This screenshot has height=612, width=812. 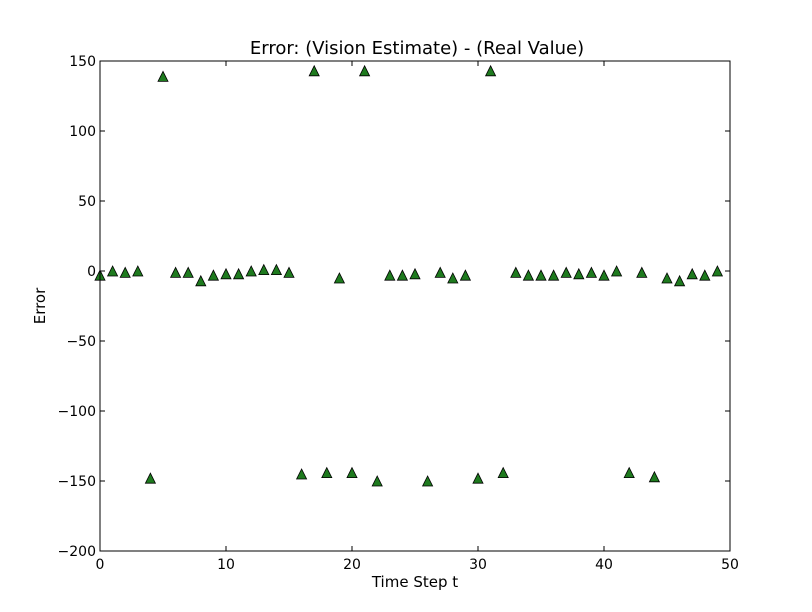 What do you see at coordinates (414, 582) in the screenshot?
I see `x-axis-label: Time Step t` at bounding box center [414, 582].